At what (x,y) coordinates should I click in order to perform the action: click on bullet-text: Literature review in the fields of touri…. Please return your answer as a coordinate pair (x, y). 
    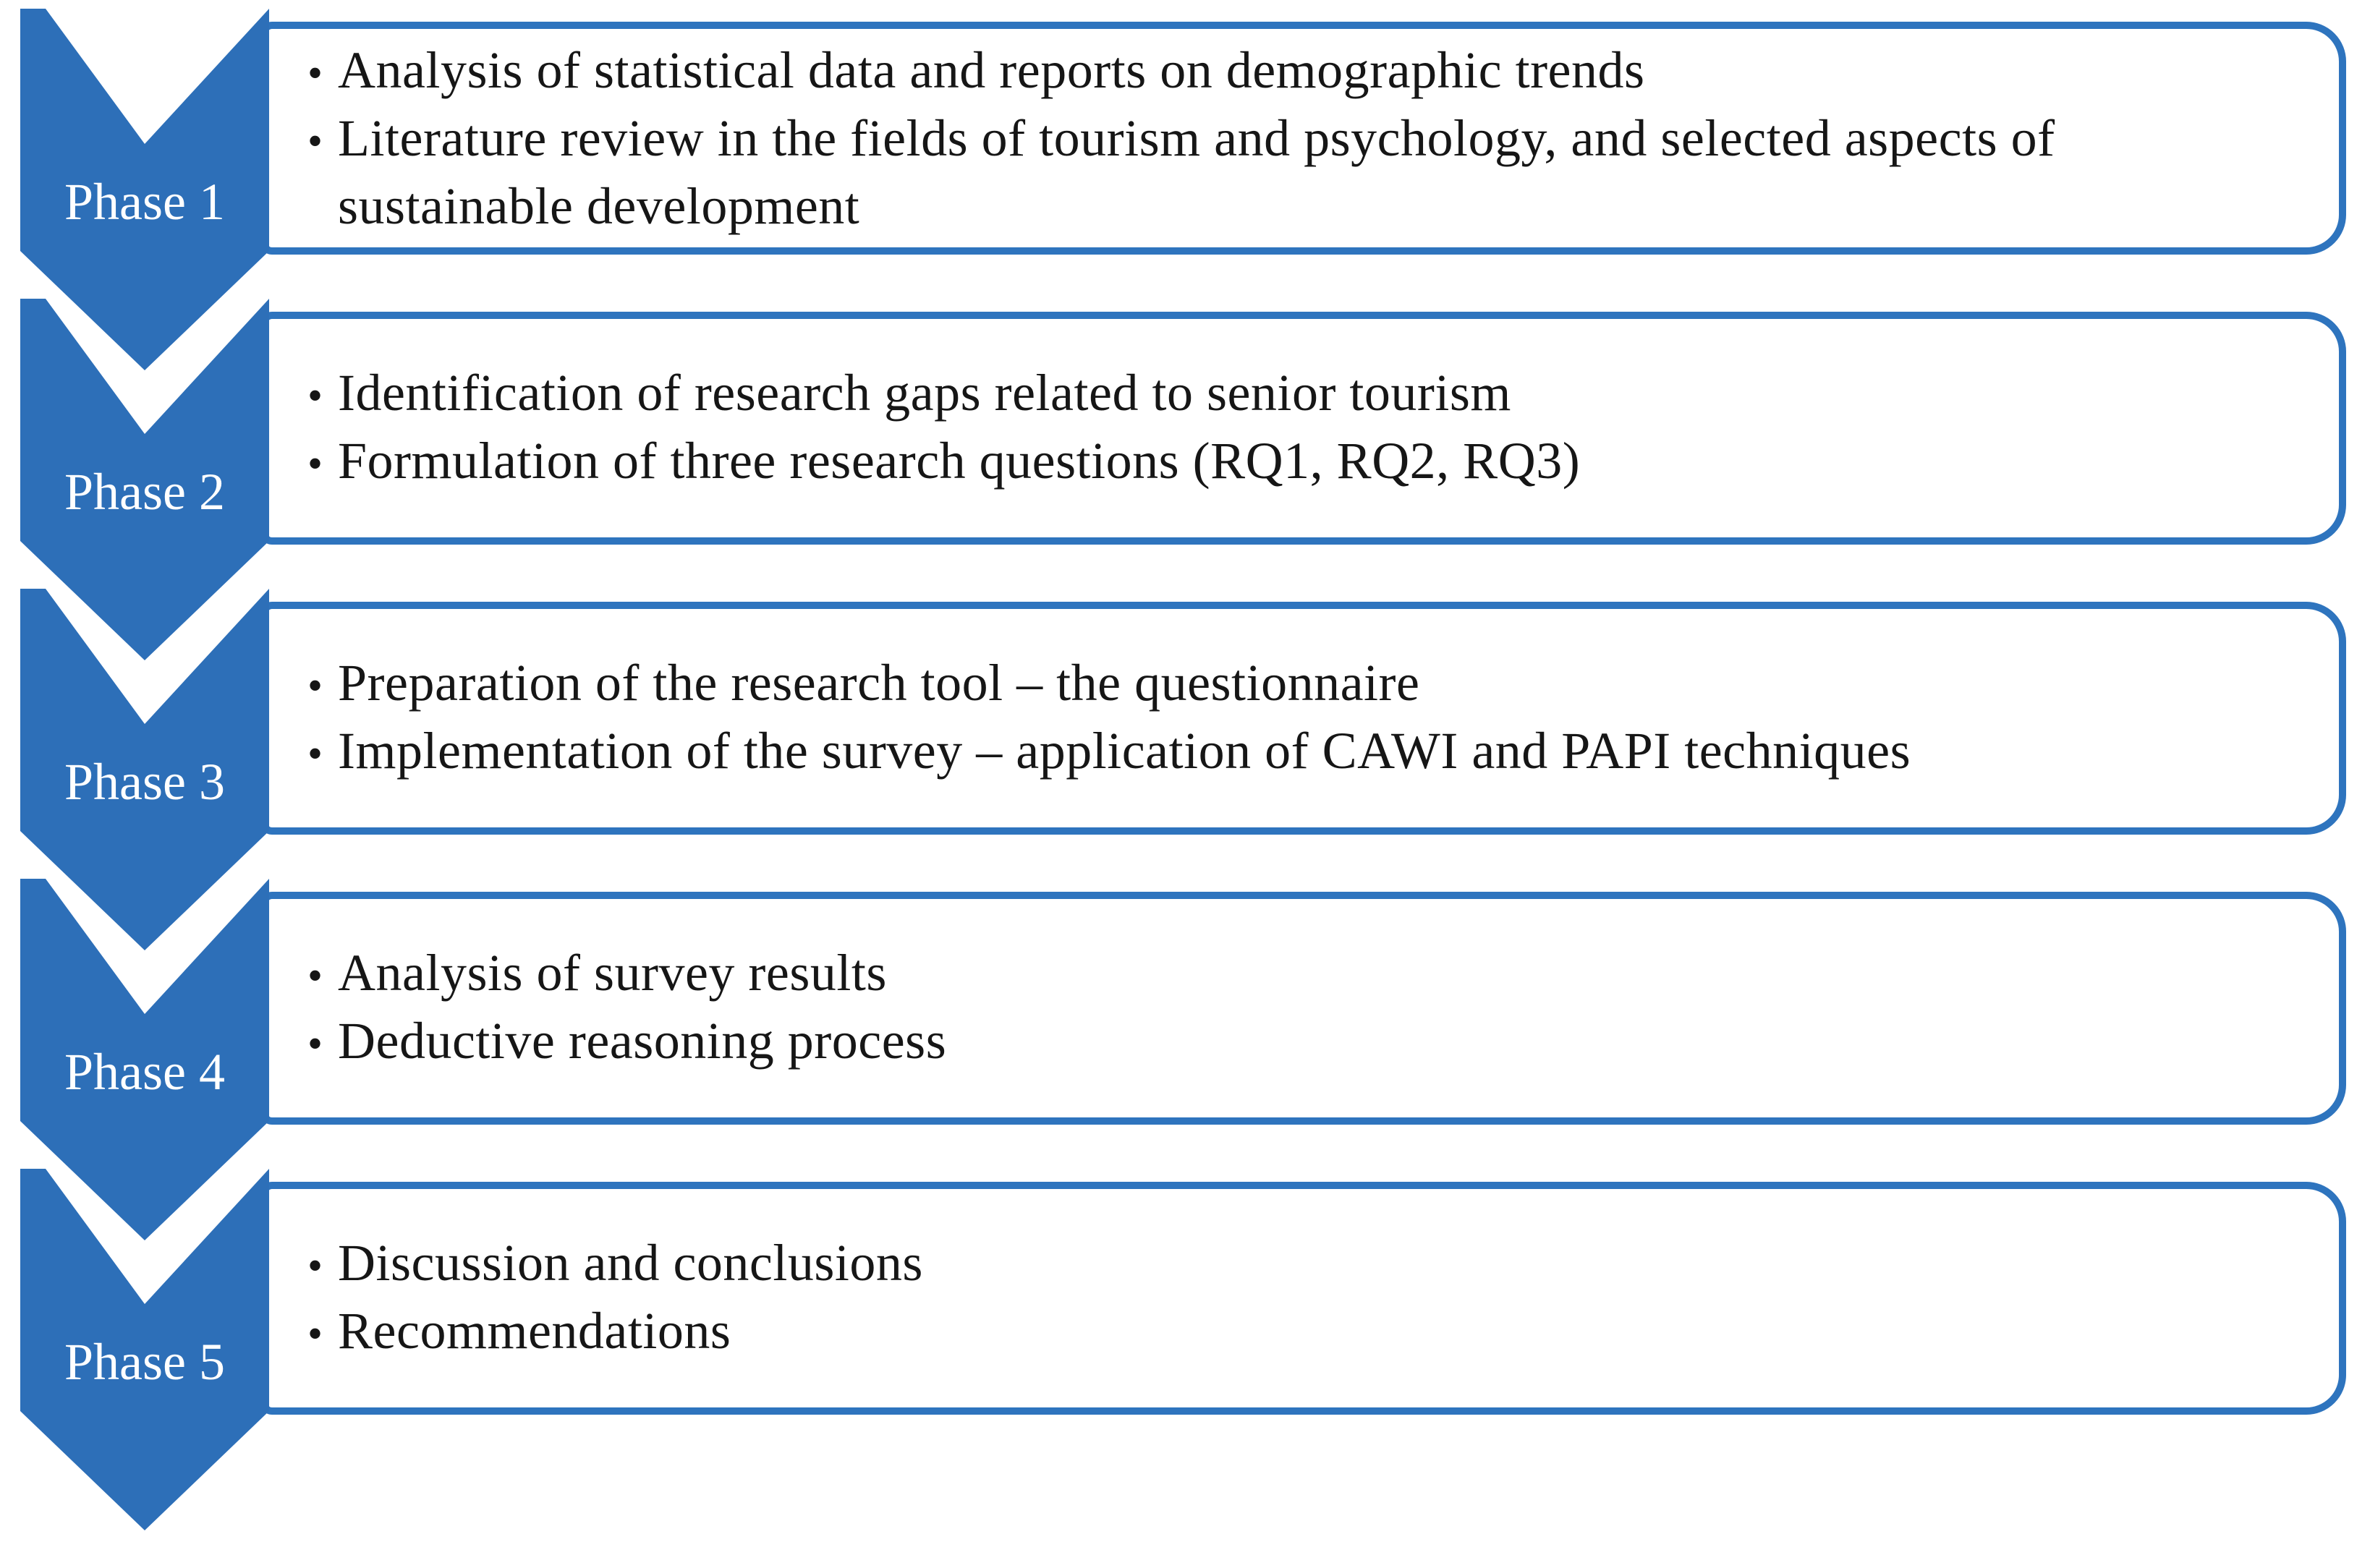
    Looking at the image, I should click on (1196, 138).